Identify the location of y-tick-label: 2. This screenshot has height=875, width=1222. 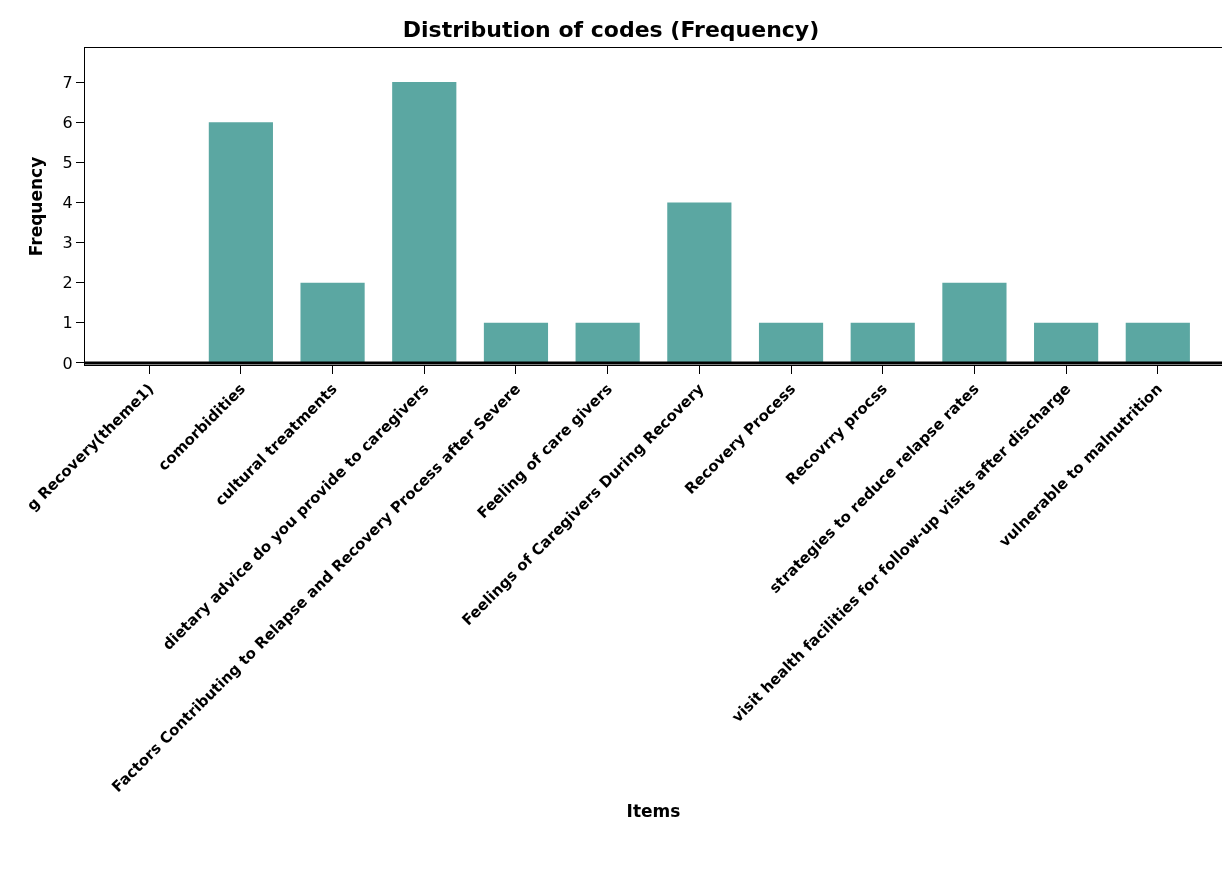
(67, 283).